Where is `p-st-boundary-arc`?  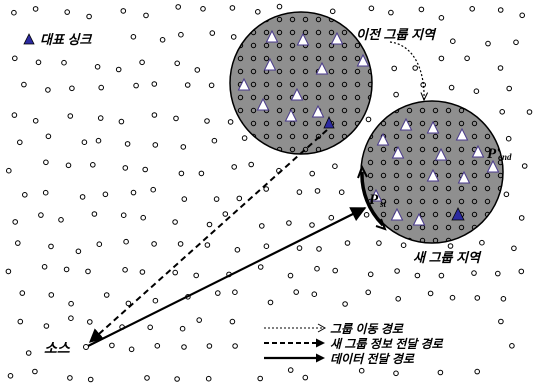 p-st-boundary-arc is located at coordinates (372, 199).